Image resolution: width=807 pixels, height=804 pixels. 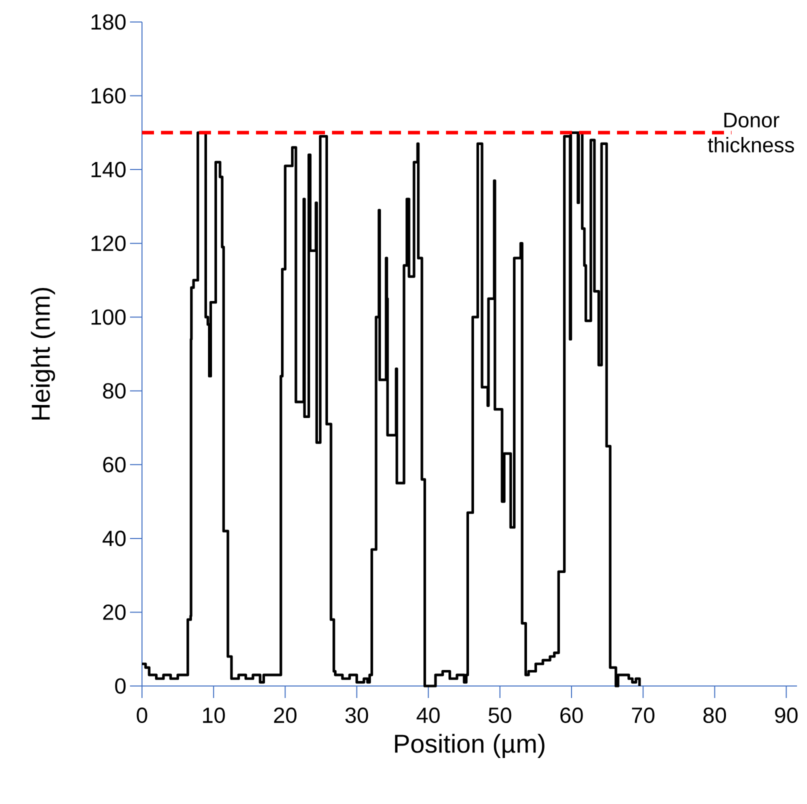 What do you see at coordinates (356, 716) in the screenshot?
I see `x-tick-label: 30` at bounding box center [356, 716].